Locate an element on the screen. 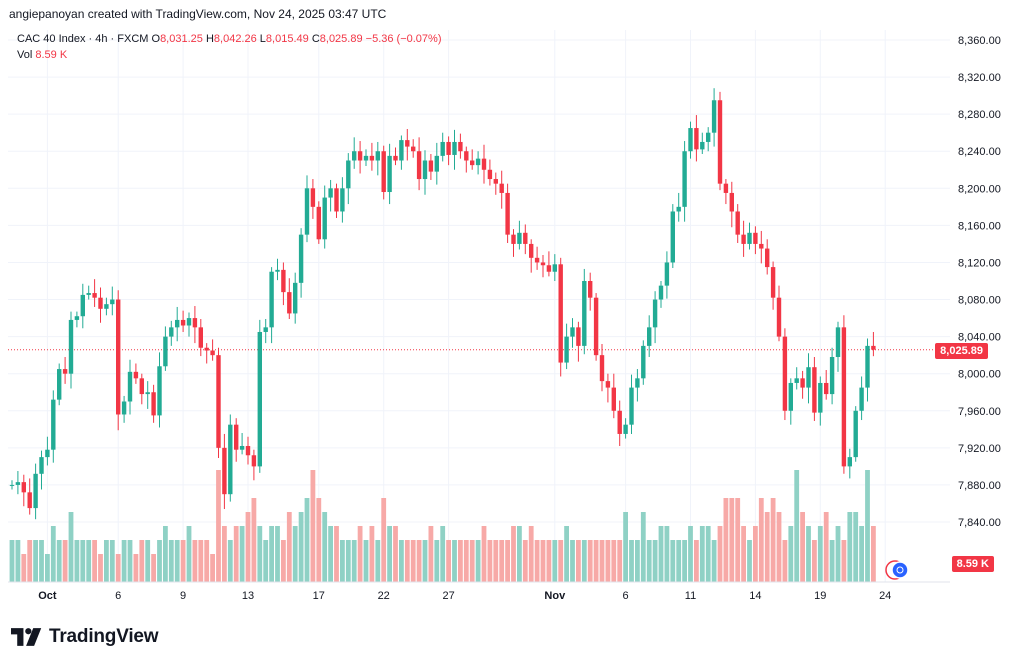  symbol-label: CAC 40 Index · 4h · FXCM is located at coordinates (83, 39).